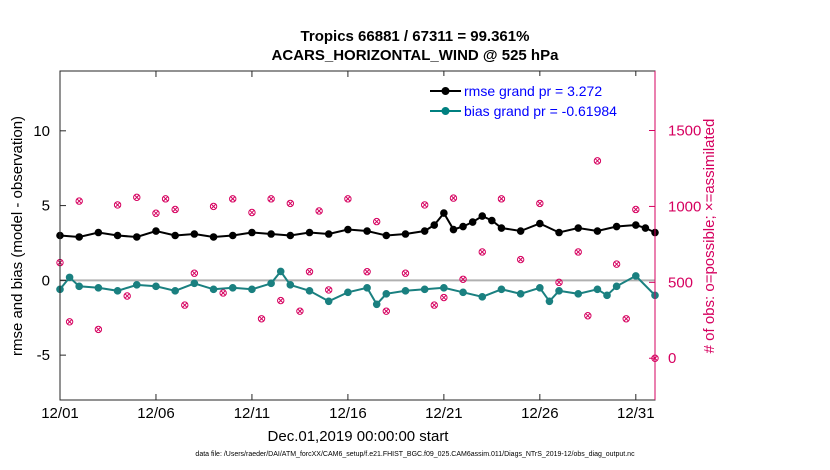 This screenshot has height=470, width=830. I want to click on y-right-tick-label: 1500, so click(684, 131).